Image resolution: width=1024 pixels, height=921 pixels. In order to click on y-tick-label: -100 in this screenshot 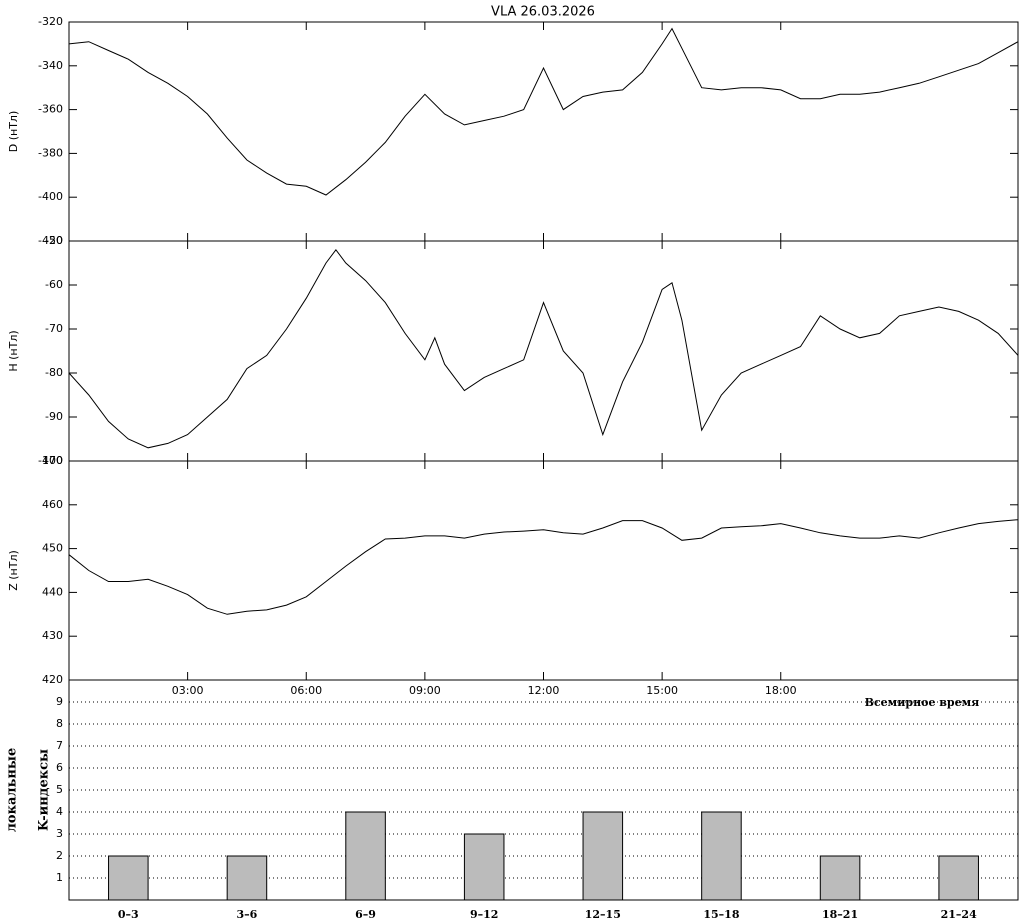, I will do `click(50, 460)`.